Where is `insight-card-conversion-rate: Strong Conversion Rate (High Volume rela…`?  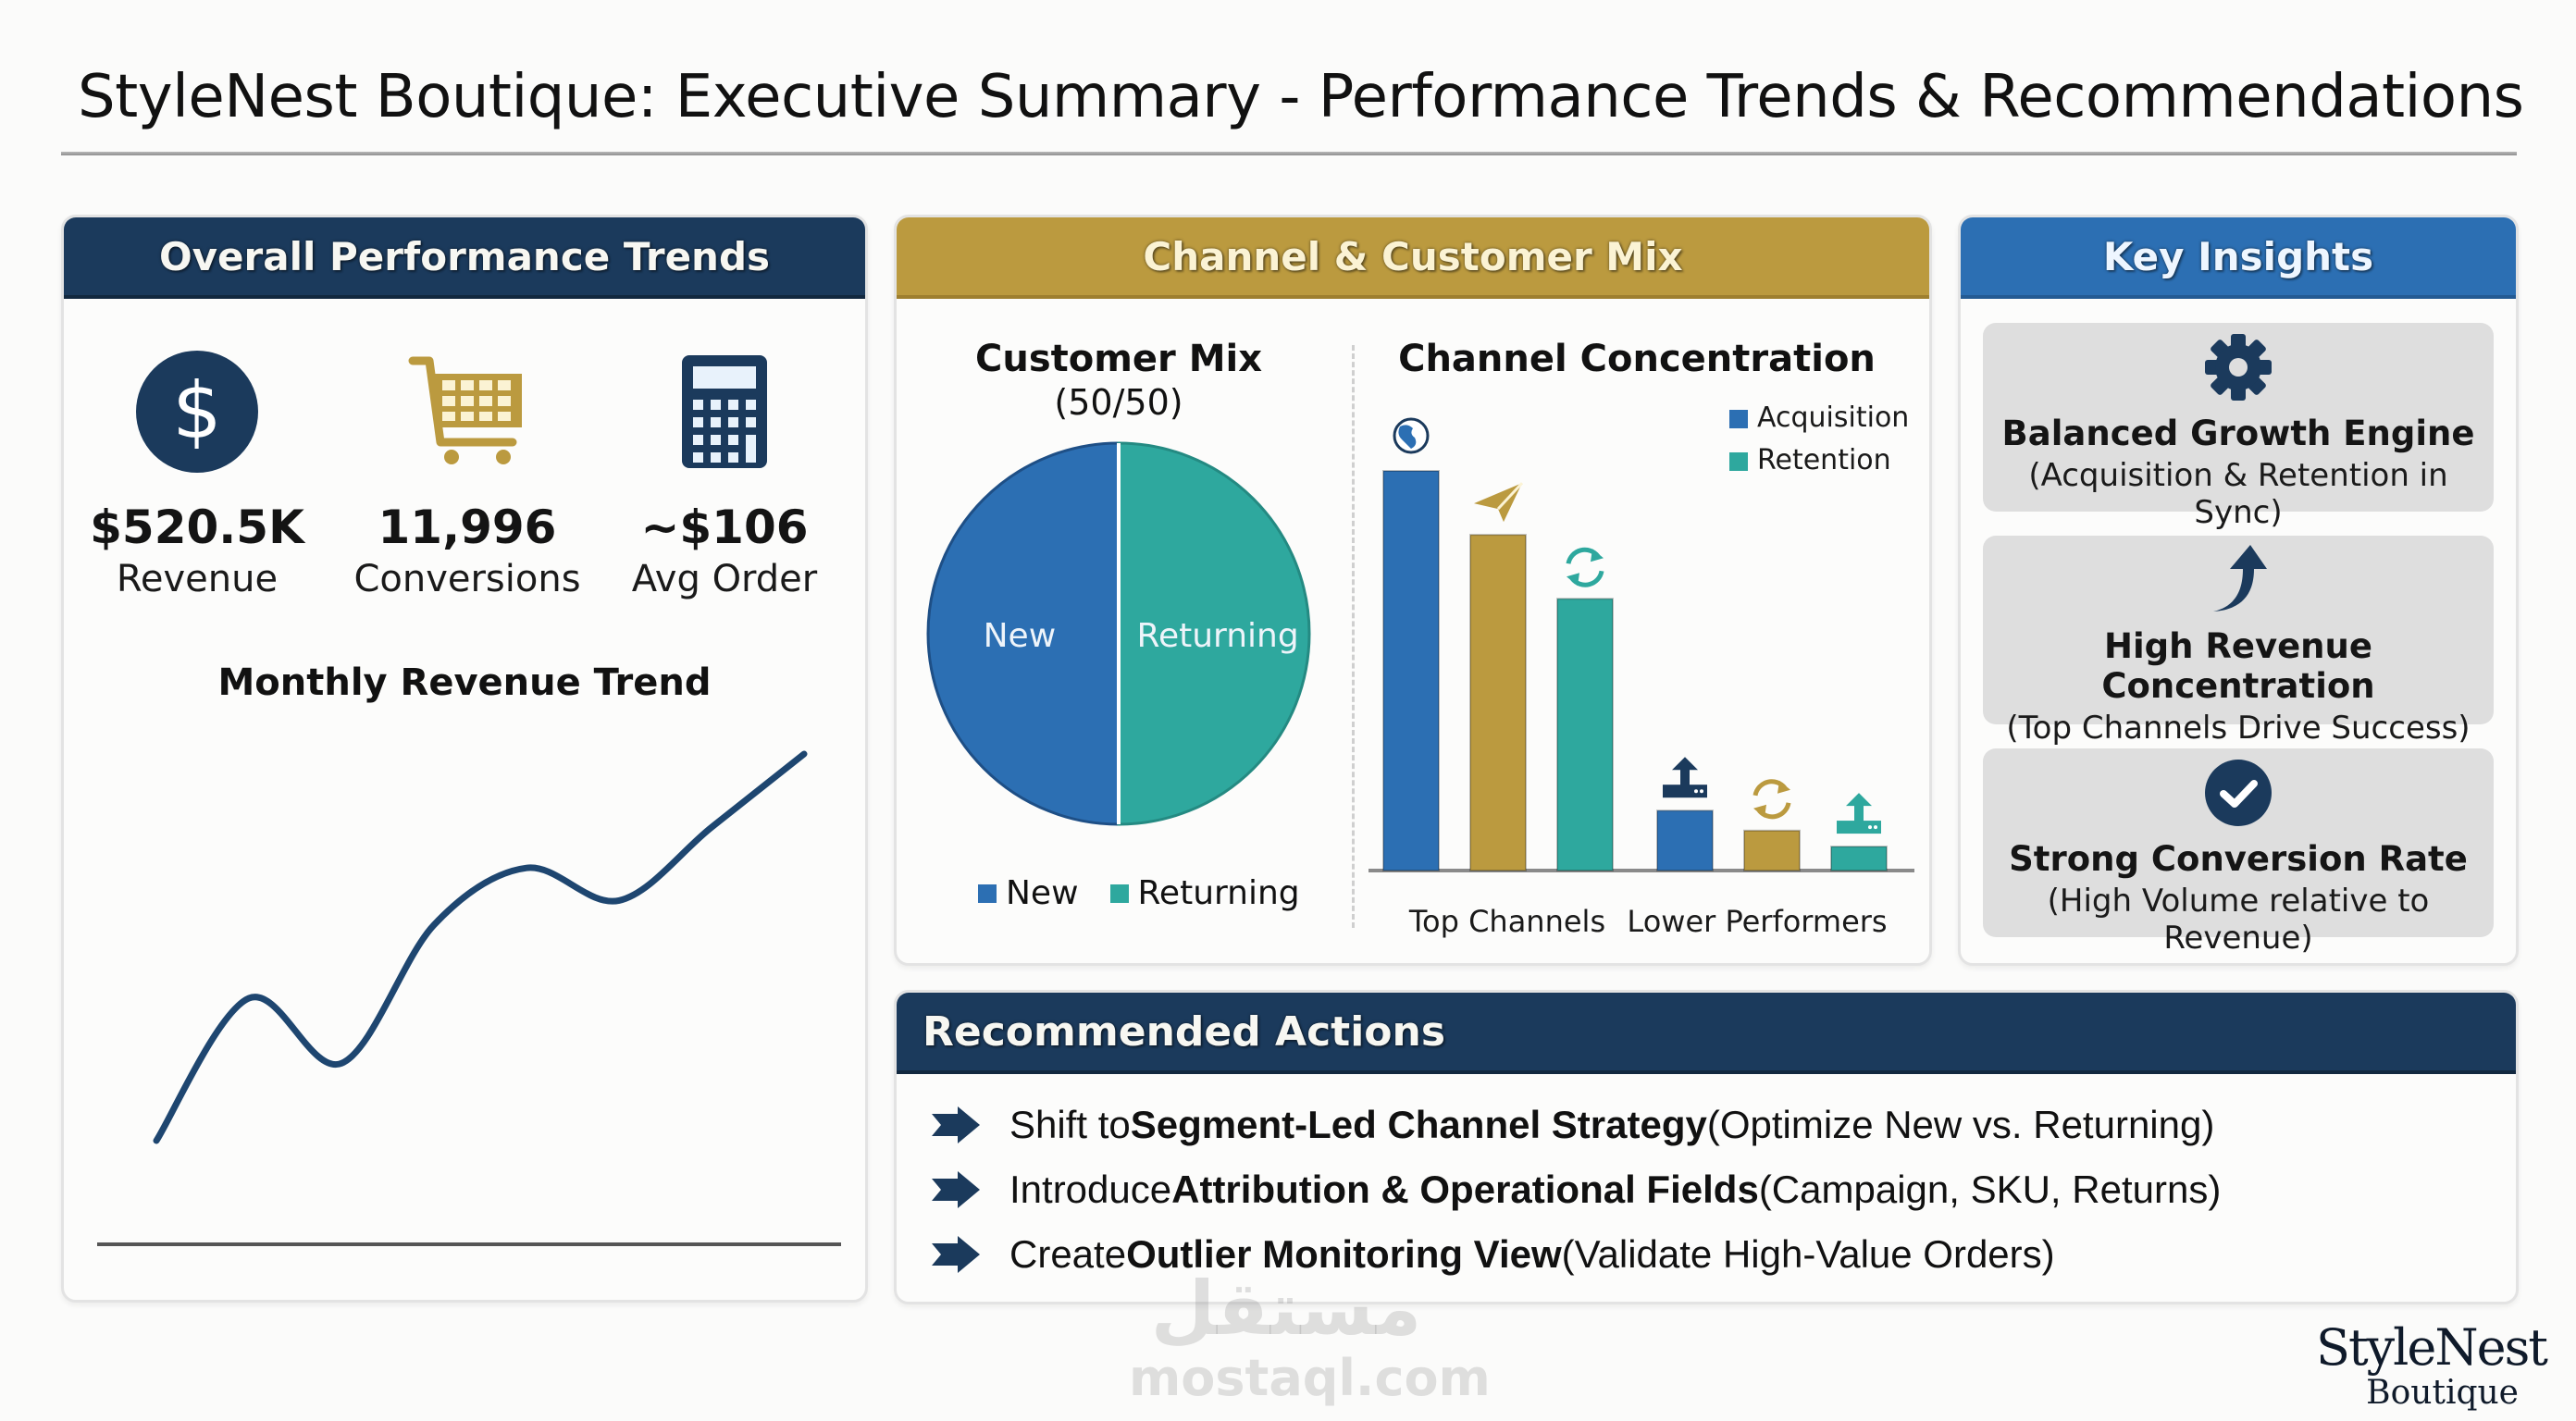
insight-card-conversion-rate: Strong Conversion Rate (High Volume rela… is located at coordinates (2239, 853).